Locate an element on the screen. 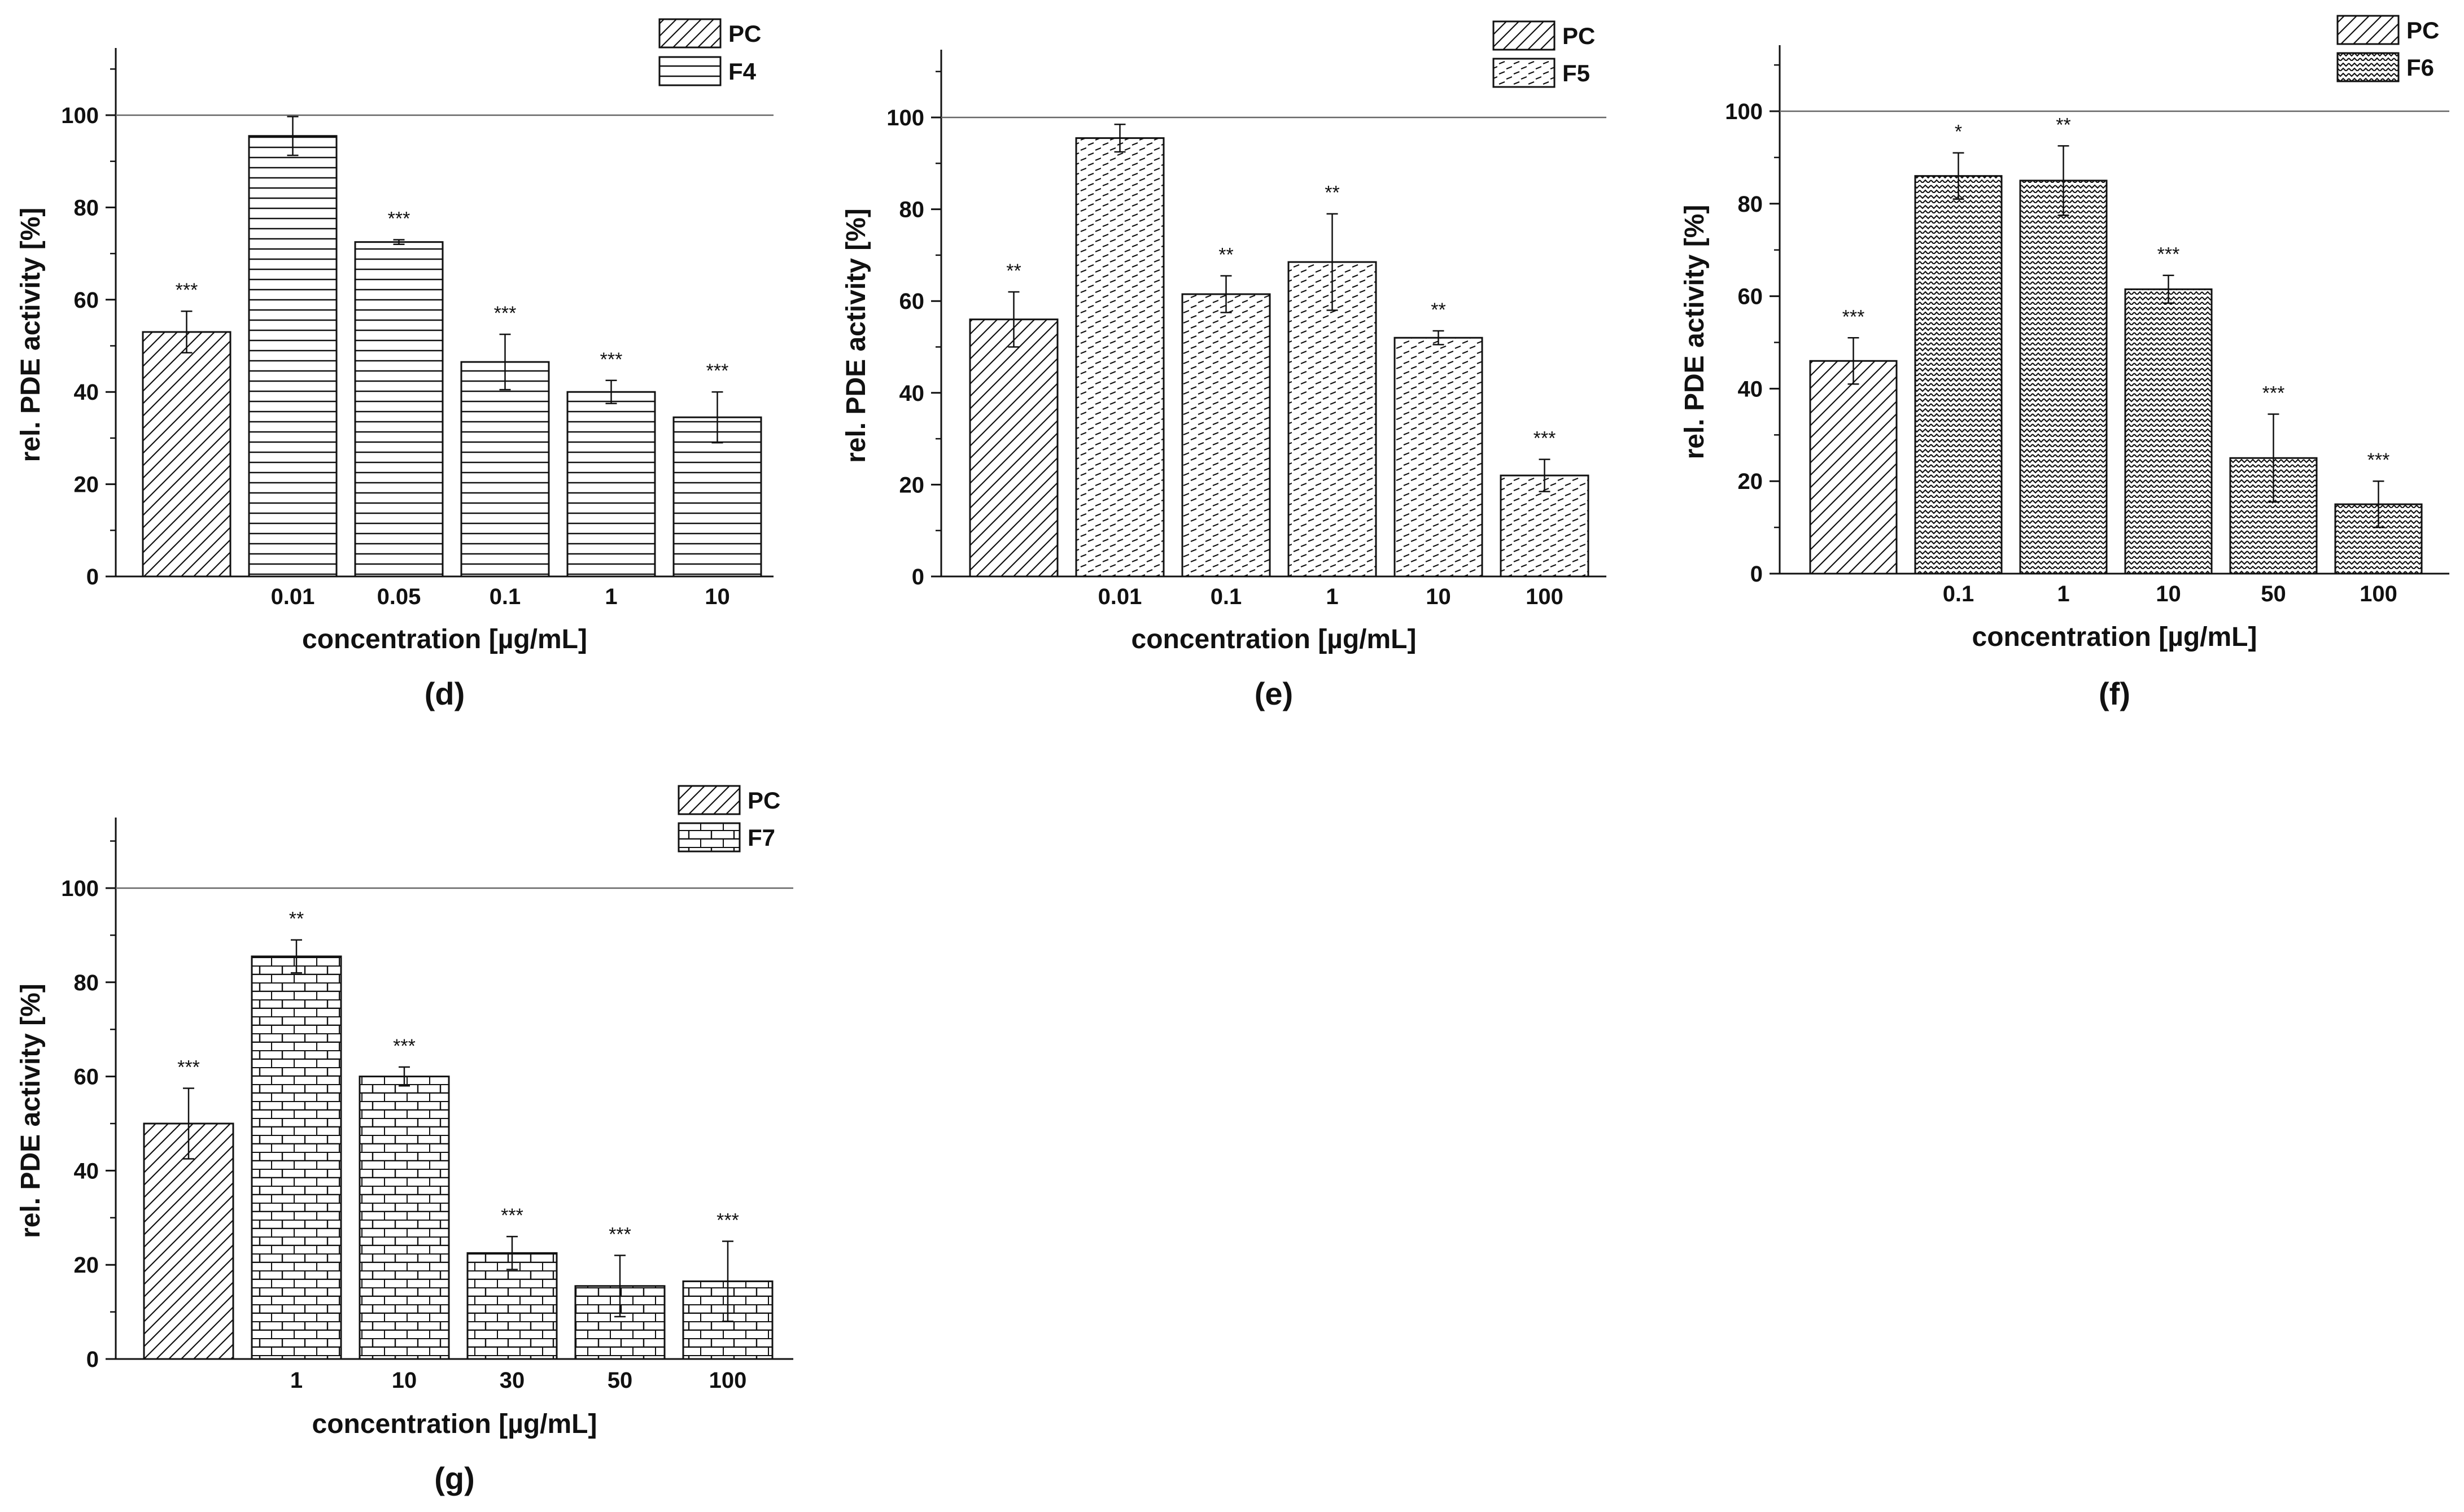 Image resolution: width=2464 pixels, height=1512 pixels. bar-0.05 is located at coordinates (399, 409).